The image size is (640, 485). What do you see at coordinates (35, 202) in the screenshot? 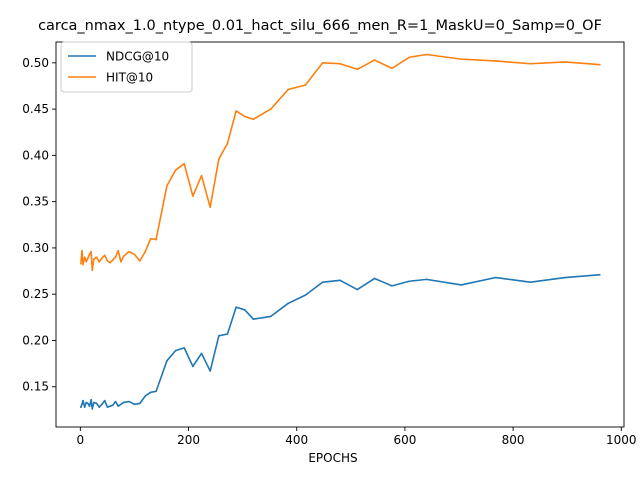
I see `y-tick-label: 0.35` at bounding box center [35, 202].